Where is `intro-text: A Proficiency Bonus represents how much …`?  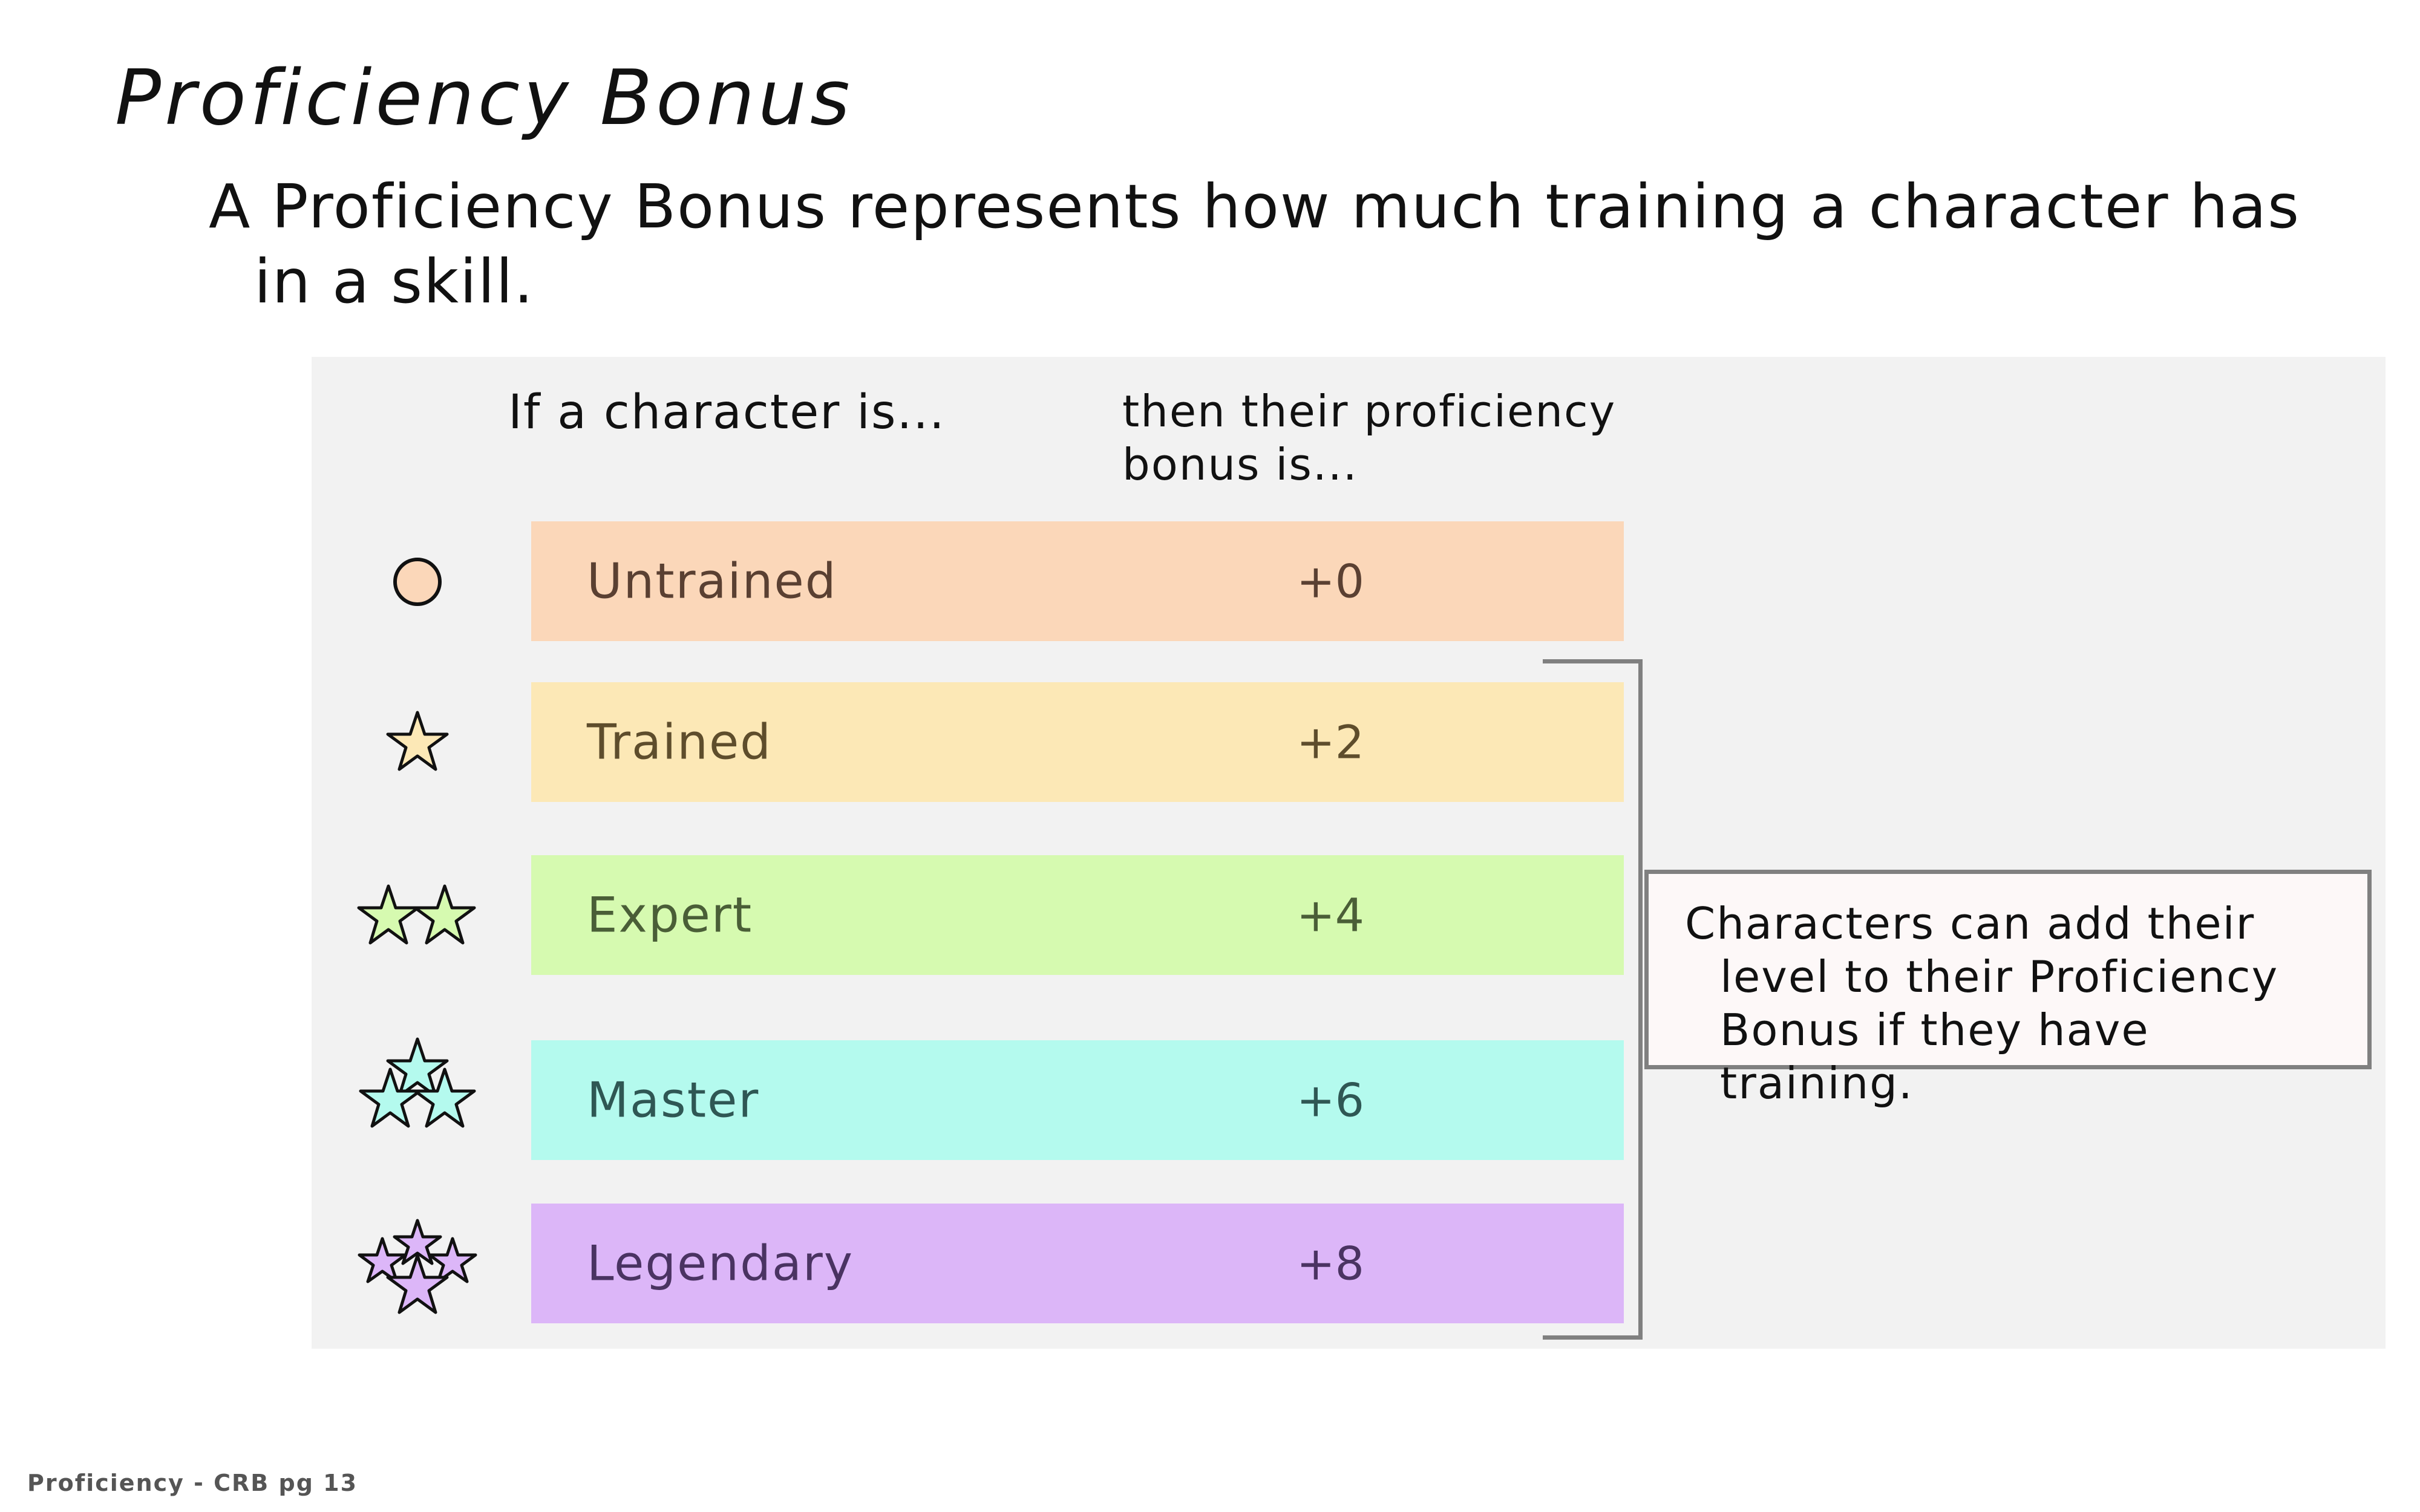
intro-text: A Proficiency Bonus represents how much … is located at coordinates (1255, 244).